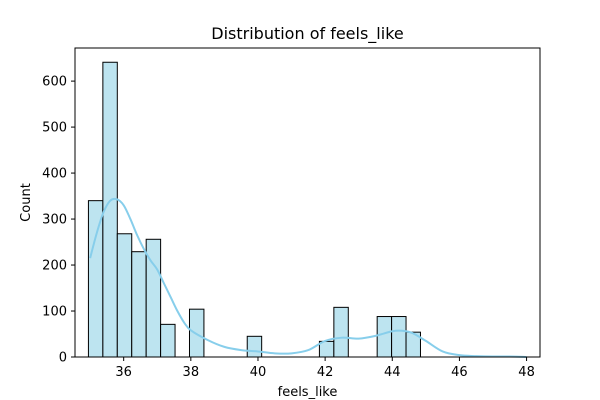  What do you see at coordinates (392, 372) in the screenshot?
I see `x-tick-label: 44` at bounding box center [392, 372].